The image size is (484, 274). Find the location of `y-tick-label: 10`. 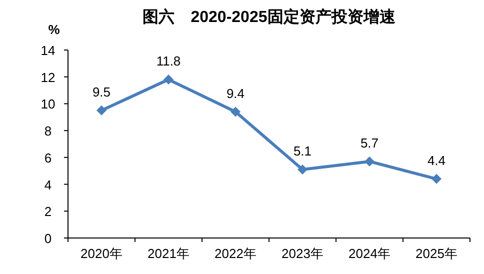

y-tick-label: 10 is located at coordinates (48, 104).